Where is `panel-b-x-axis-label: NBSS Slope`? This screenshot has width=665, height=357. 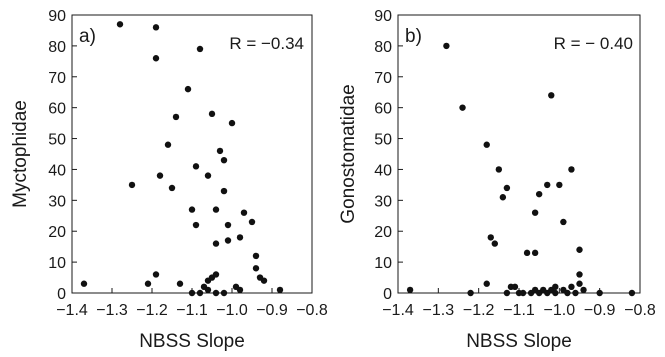
panel-b-x-axis-label: NBSS Slope is located at coordinates (519, 341).